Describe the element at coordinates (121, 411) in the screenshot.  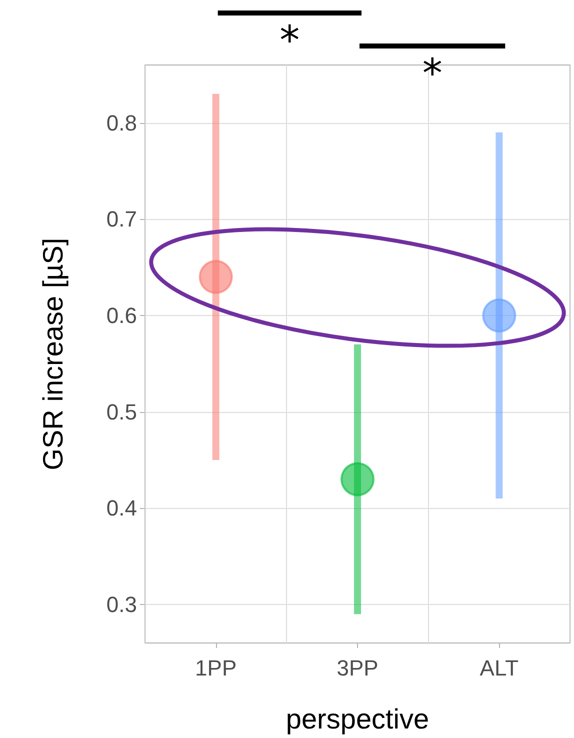
I see `y-tick-label: 0.5` at that location.